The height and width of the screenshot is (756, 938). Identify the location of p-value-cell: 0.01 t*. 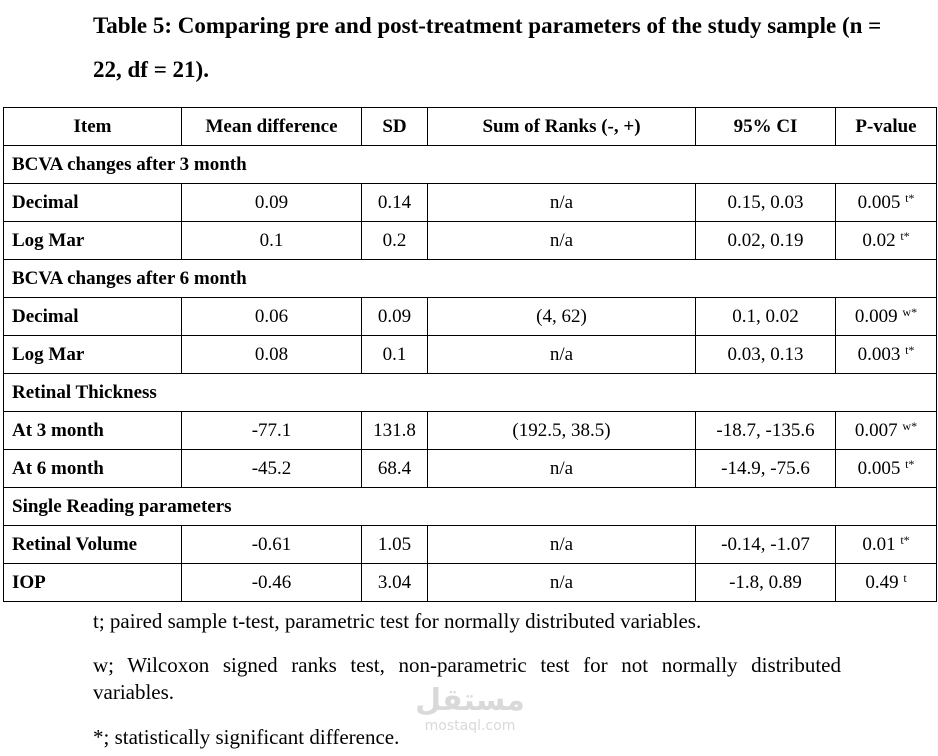
(886, 544).